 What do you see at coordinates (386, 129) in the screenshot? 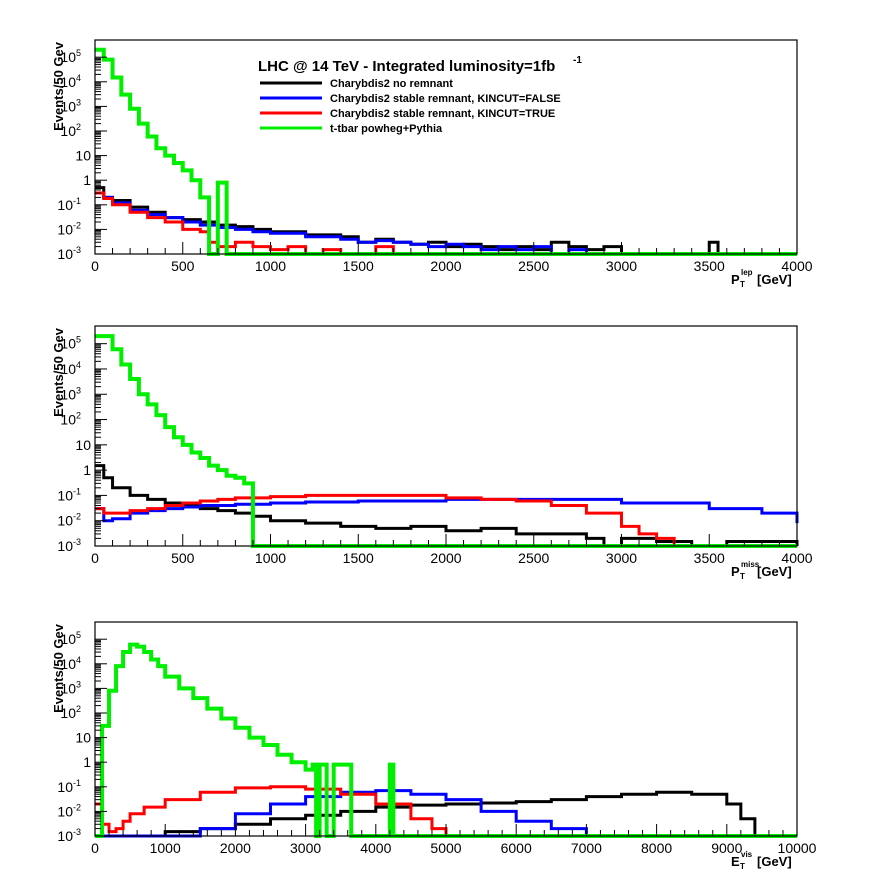
I see `legend-entry: t-tbar powheg+Pythia` at bounding box center [386, 129].